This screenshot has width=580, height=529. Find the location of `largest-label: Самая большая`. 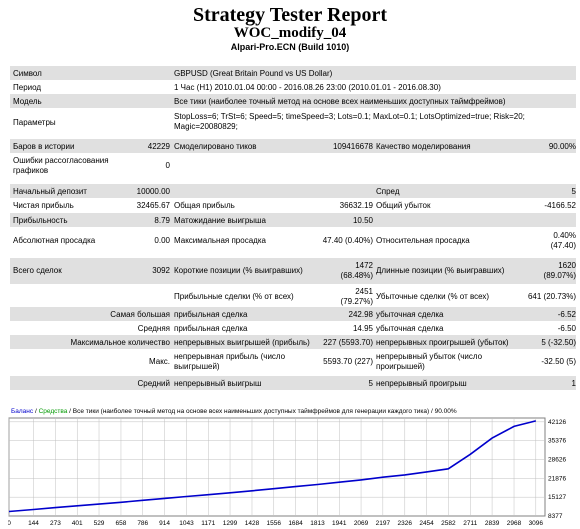

largest-label: Самая большая is located at coordinates (140, 314).